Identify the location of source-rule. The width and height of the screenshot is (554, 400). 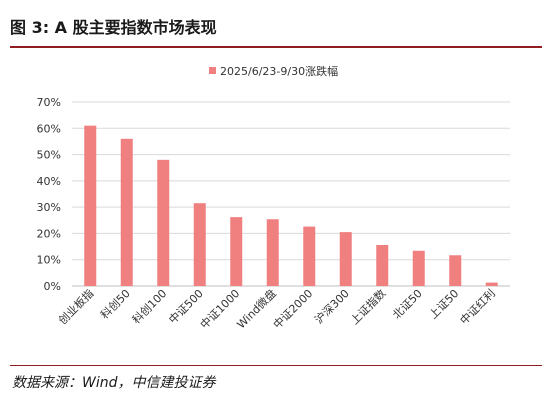
(276, 365).